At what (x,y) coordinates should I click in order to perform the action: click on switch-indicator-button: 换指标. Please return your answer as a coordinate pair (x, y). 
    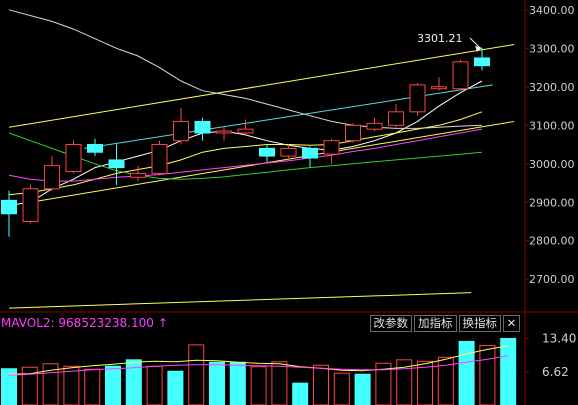
    Looking at the image, I should click on (479, 323).